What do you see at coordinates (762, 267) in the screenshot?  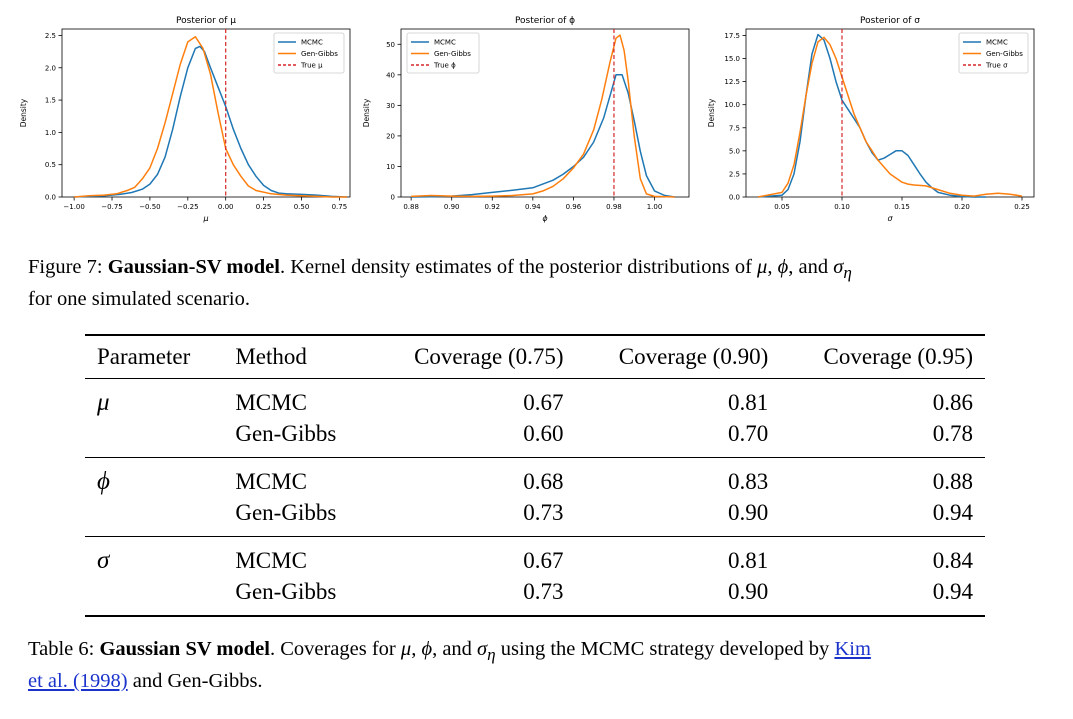 I see `symbol-mu: μ` at bounding box center [762, 267].